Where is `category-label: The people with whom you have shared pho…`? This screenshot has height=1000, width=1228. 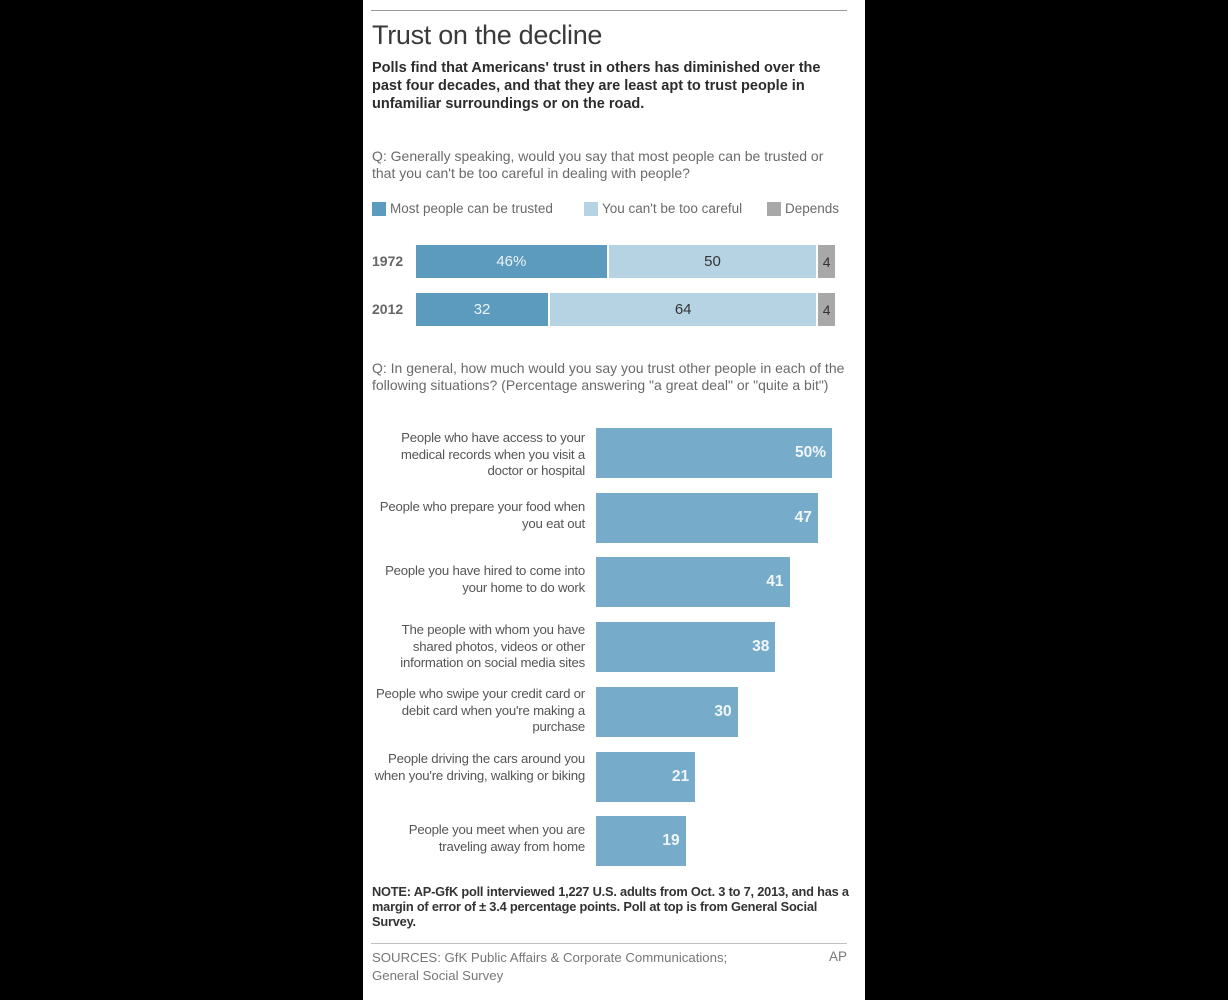 category-label: The people with whom you have shared pho… is located at coordinates (492, 646).